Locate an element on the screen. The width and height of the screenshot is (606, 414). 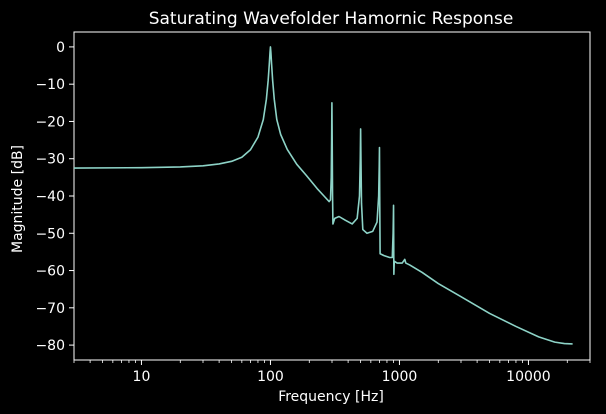
x-tick-label: 10 is located at coordinates (142, 377).